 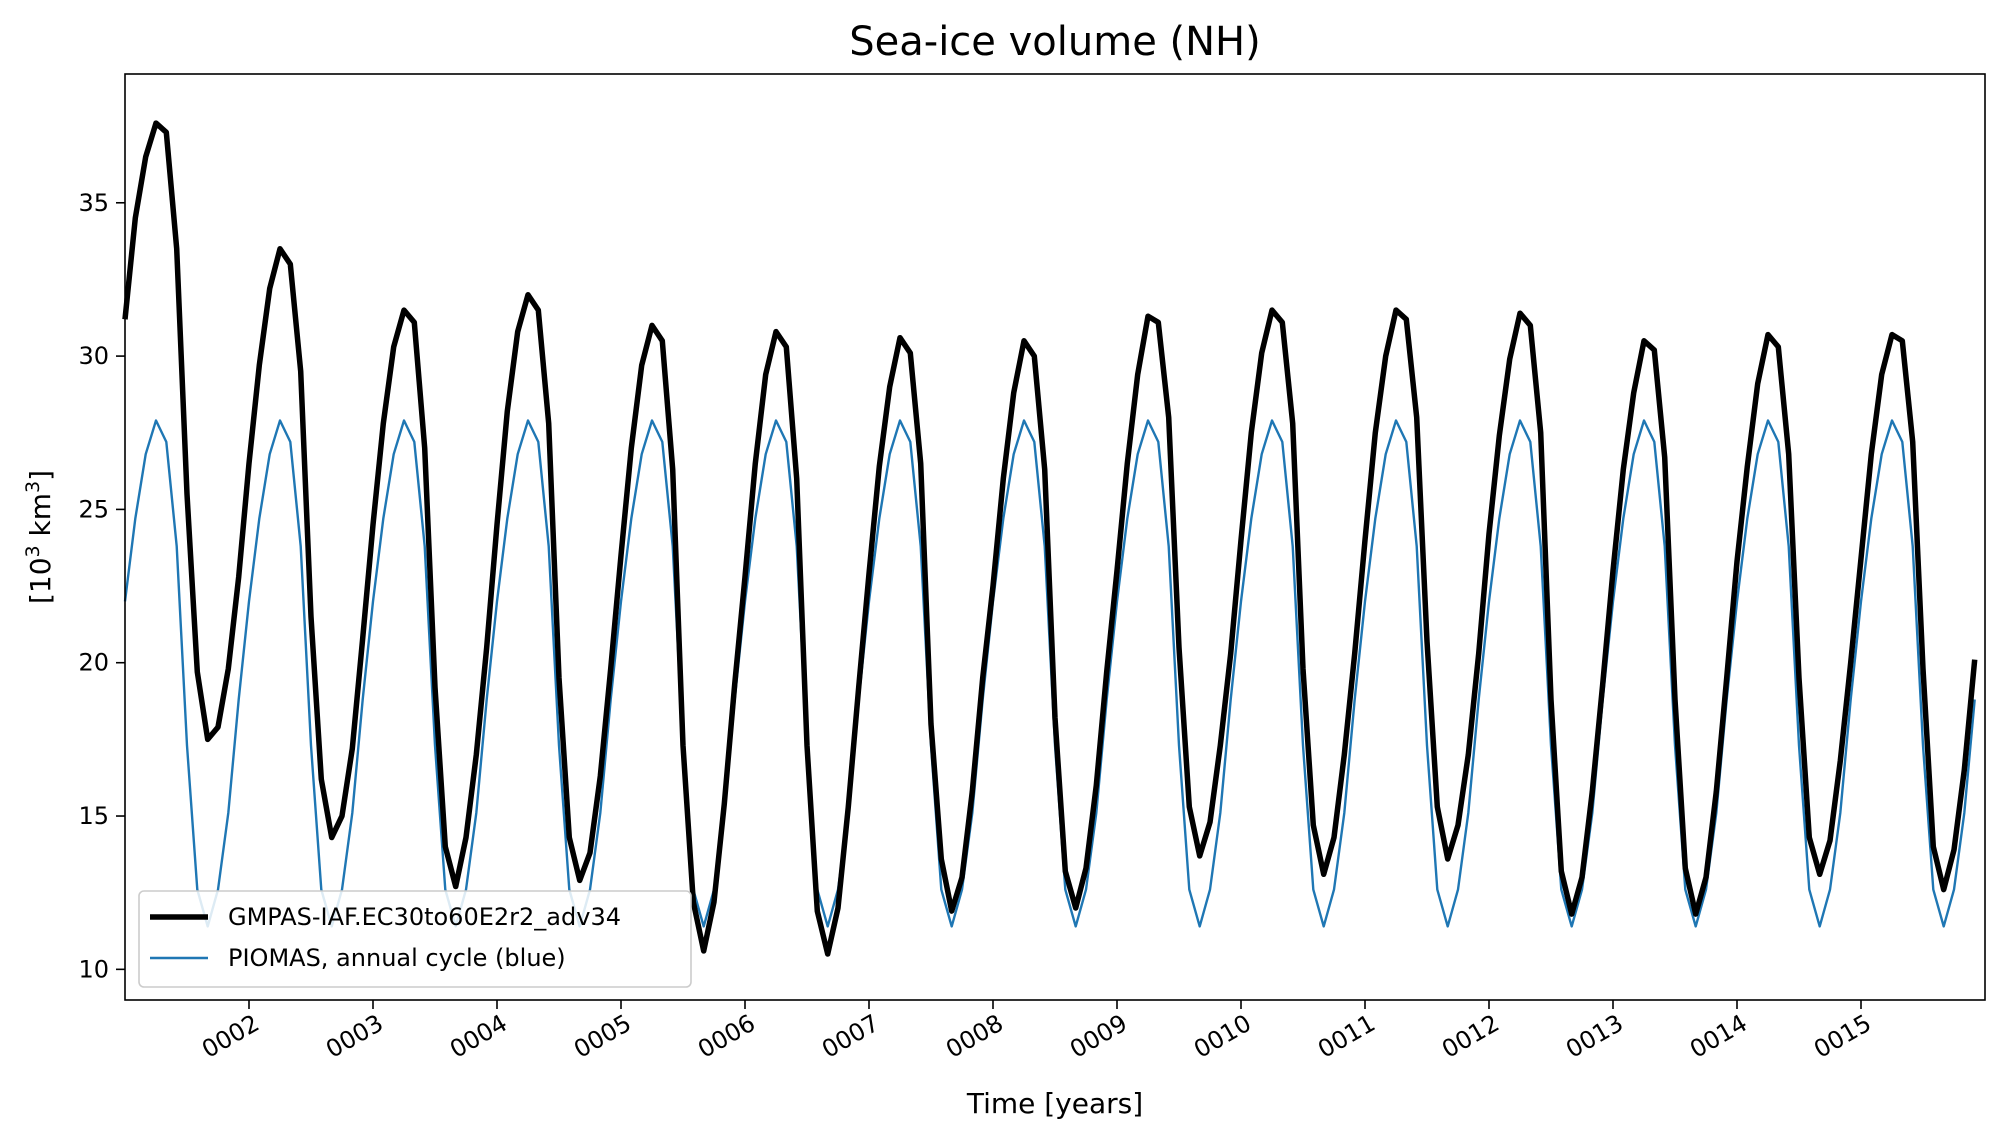 What do you see at coordinates (93, 203) in the screenshot?
I see `y-tick-label: 35` at bounding box center [93, 203].